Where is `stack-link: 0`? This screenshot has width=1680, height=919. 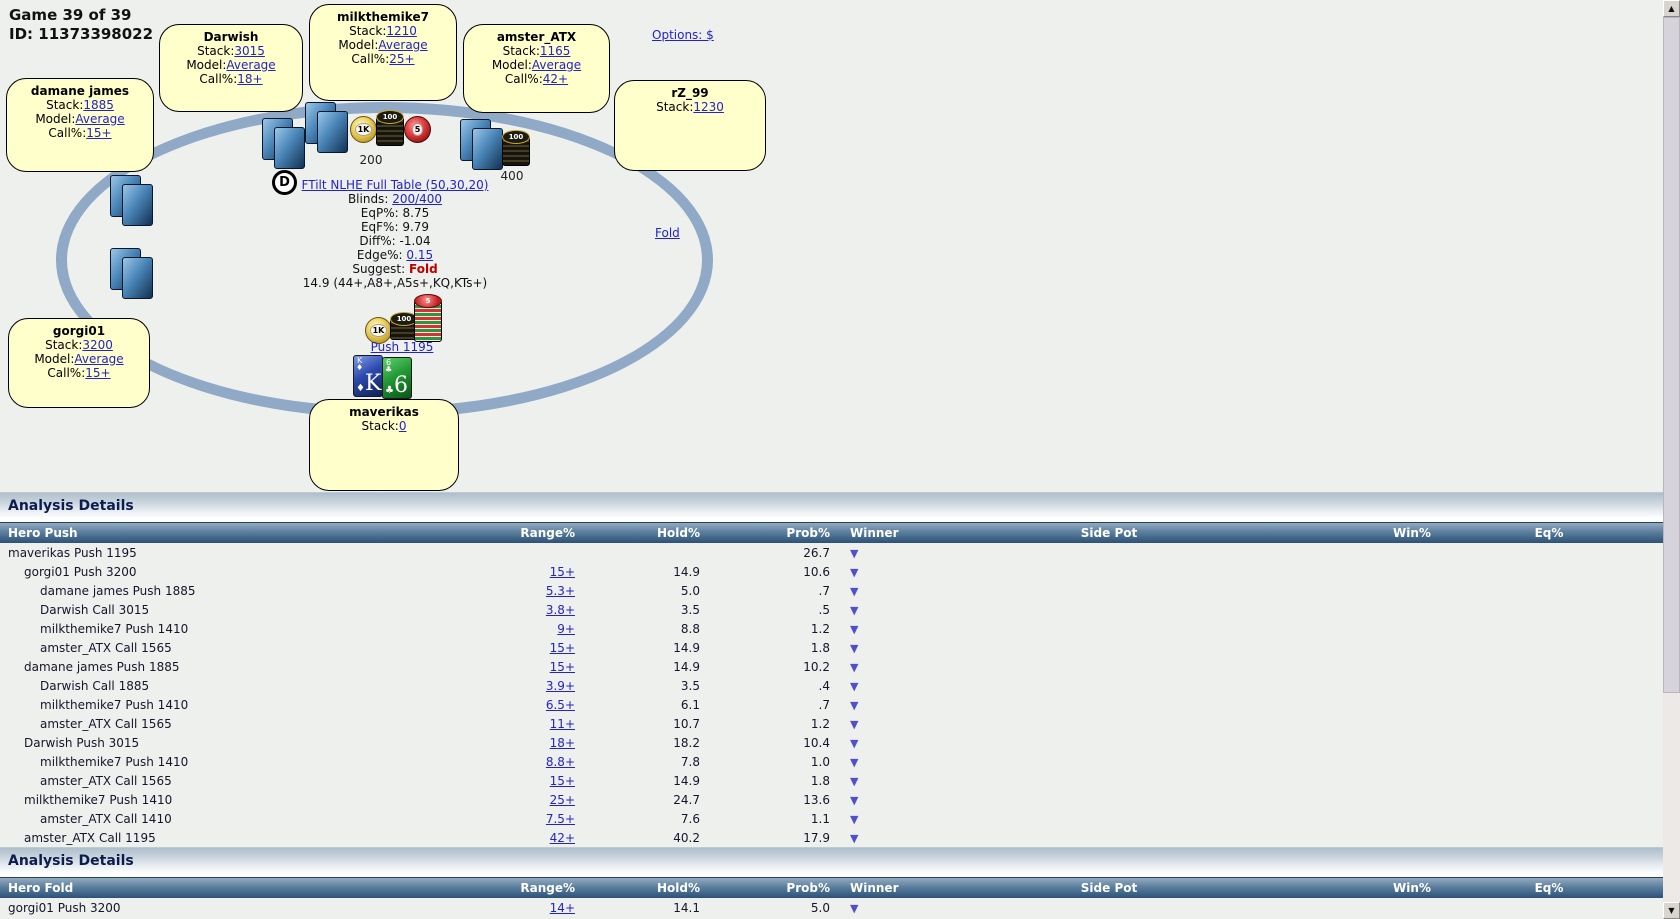
stack-link: 0 is located at coordinates (402, 426).